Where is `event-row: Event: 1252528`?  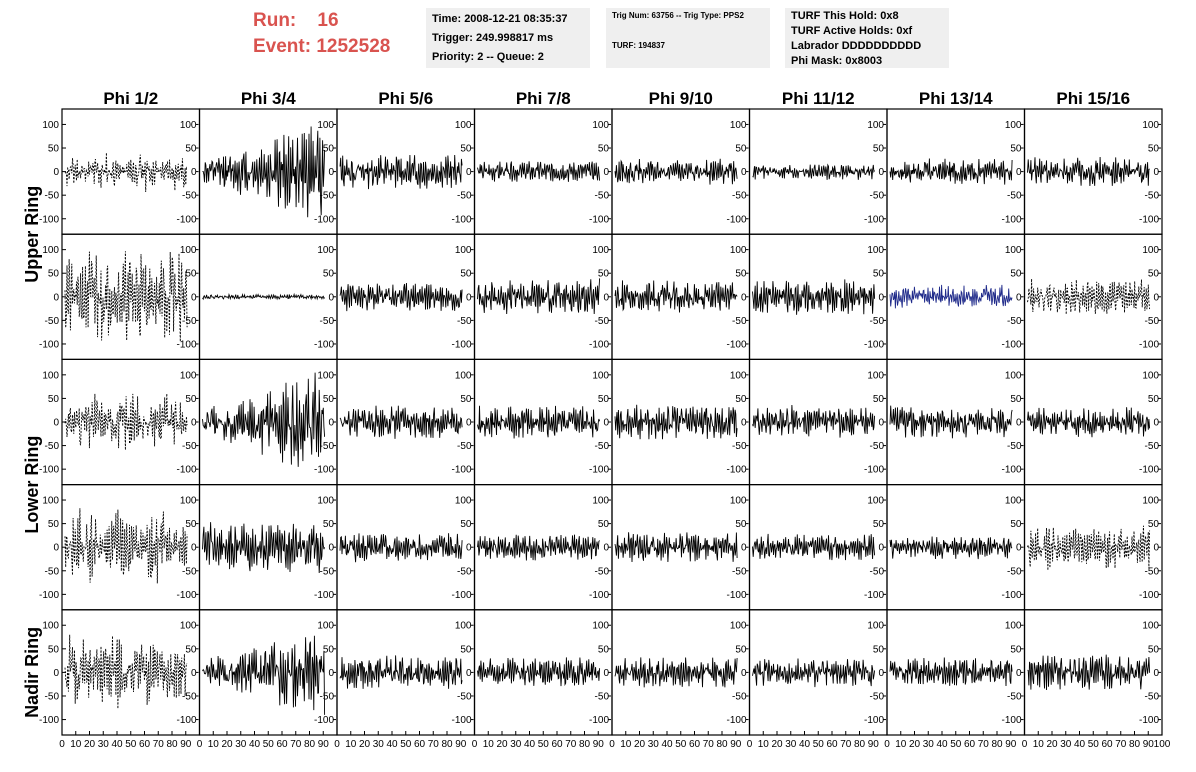 event-row: Event: 1252528 is located at coordinates (321, 47).